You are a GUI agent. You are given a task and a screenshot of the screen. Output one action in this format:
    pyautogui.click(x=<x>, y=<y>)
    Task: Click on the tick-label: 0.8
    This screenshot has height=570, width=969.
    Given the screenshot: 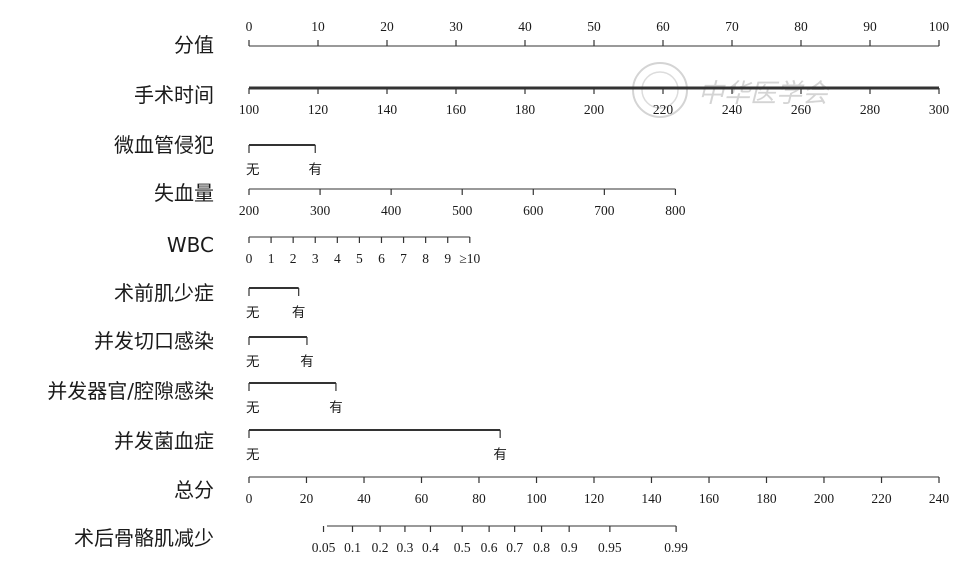 What is the action you would take?
    pyautogui.click(x=541, y=547)
    